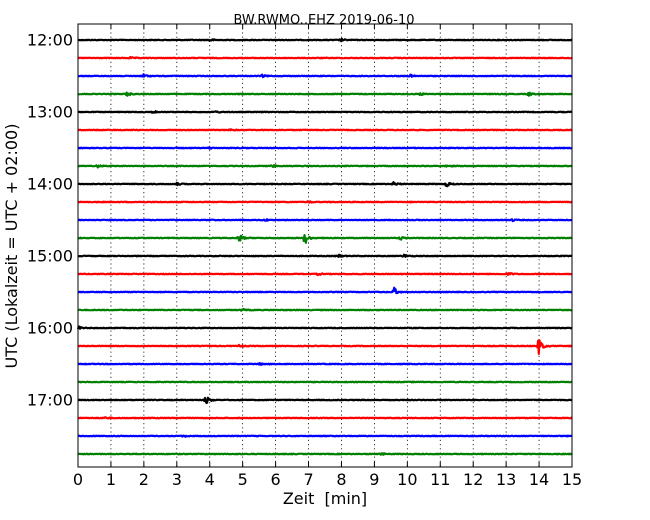  Describe the element at coordinates (111, 479) in the screenshot. I see `x-tick-label: 1` at that location.